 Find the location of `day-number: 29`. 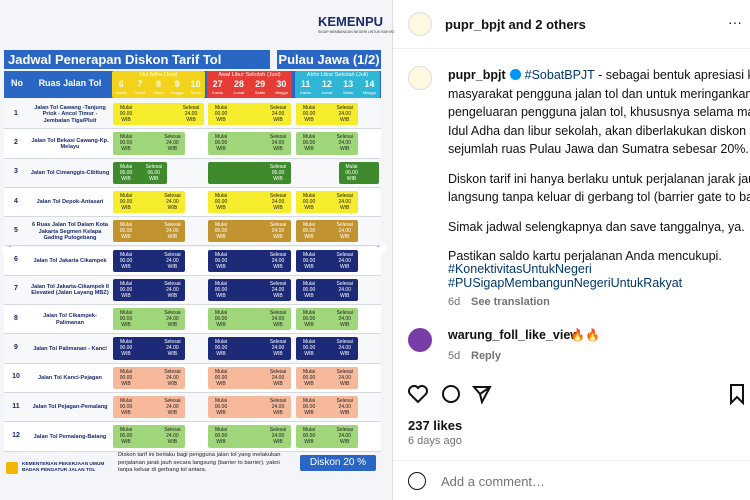

day-number: 29 is located at coordinates (260, 84).